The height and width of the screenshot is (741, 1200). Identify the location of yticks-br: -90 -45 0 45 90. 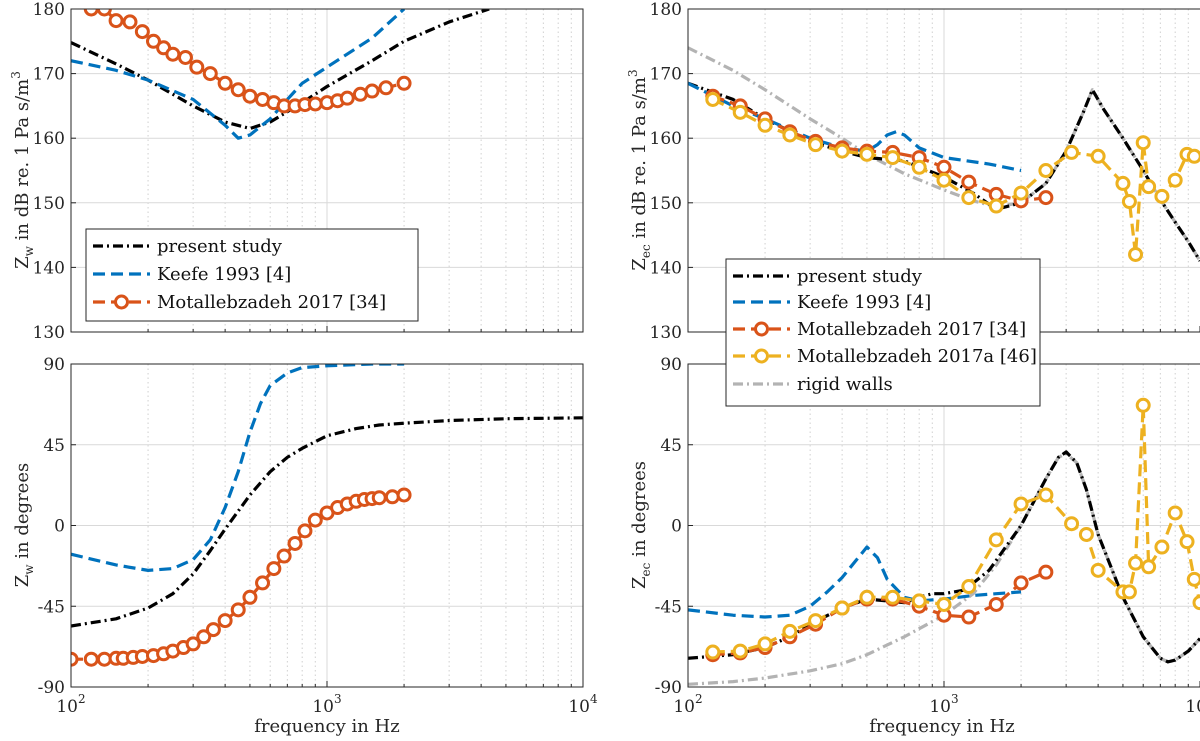
(674, 526).